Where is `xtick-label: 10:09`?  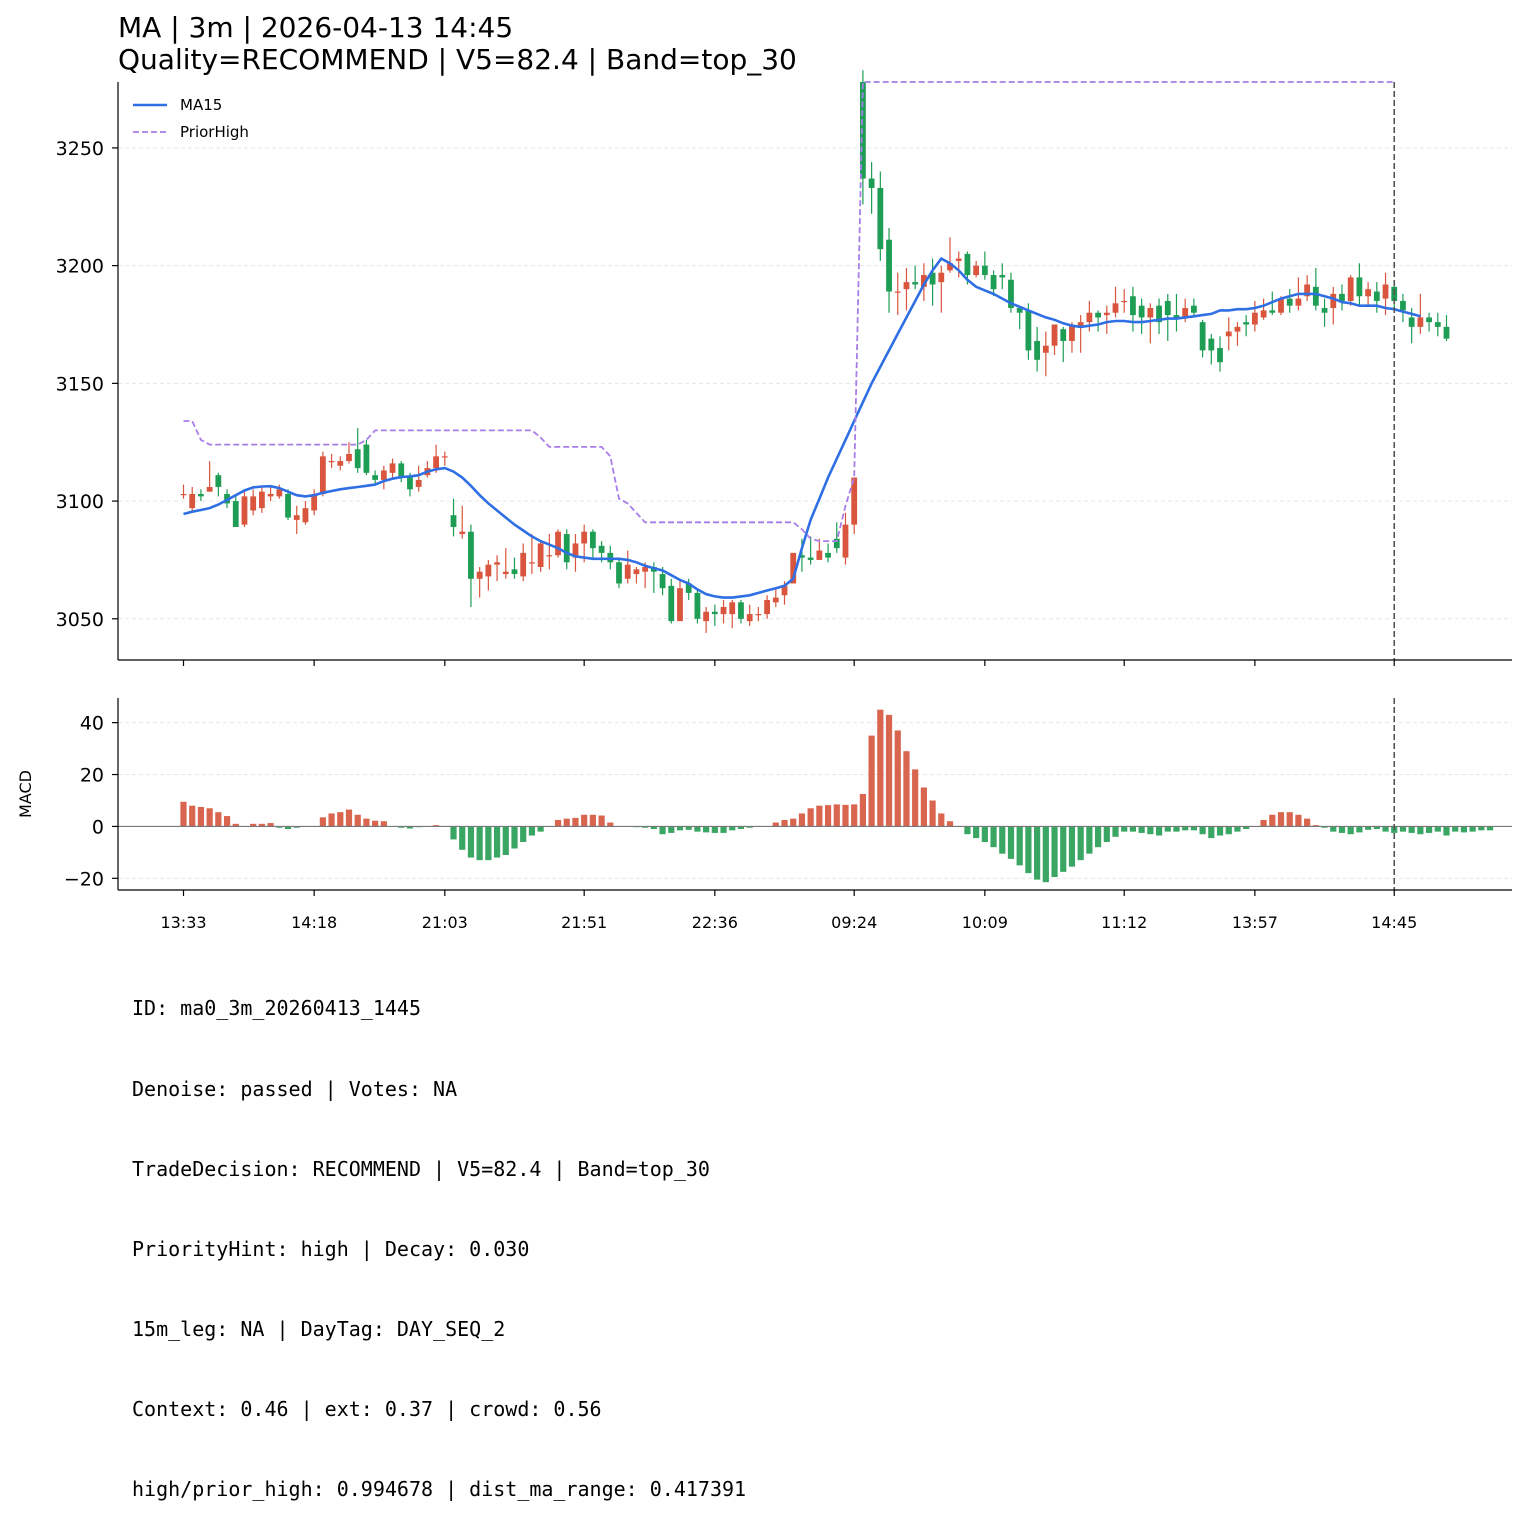 xtick-label: 10:09 is located at coordinates (985, 922).